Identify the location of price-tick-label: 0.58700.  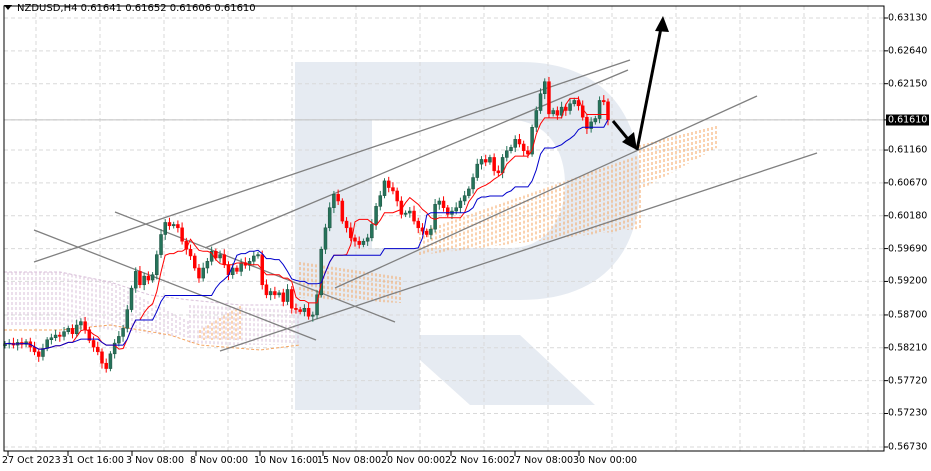
(908, 315).